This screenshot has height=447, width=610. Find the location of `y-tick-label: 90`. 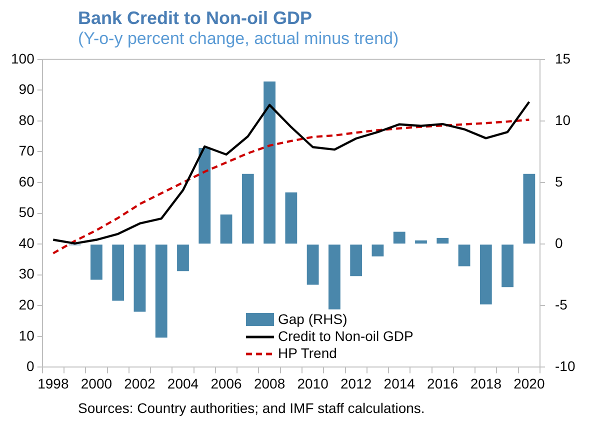

y-tick-label: 90 is located at coordinates (26, 89).